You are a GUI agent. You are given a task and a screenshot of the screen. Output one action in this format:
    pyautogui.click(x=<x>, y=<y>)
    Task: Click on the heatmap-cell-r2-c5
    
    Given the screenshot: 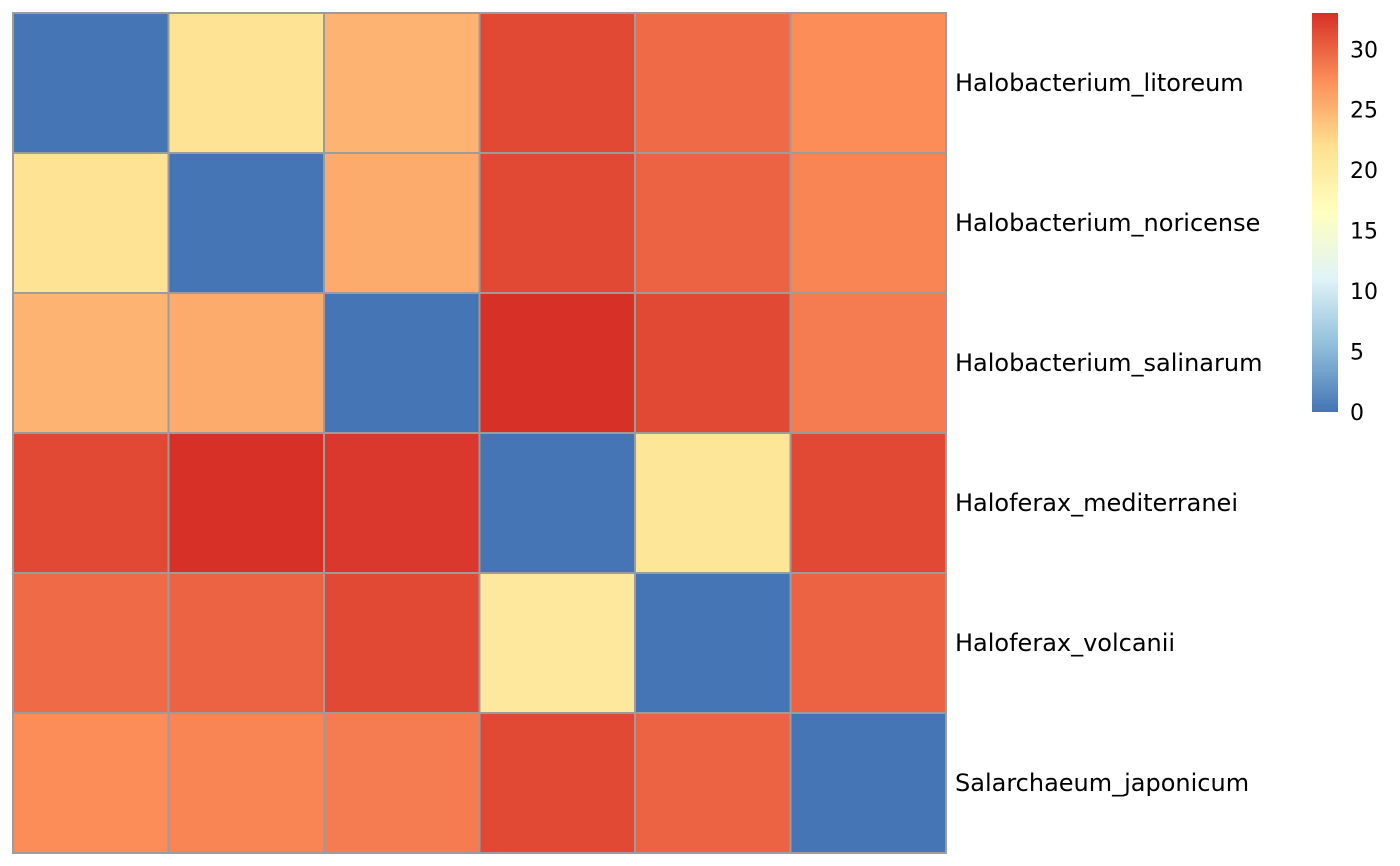 What is the action you would take?
    pyautogui.click(x=868, y=363)
    